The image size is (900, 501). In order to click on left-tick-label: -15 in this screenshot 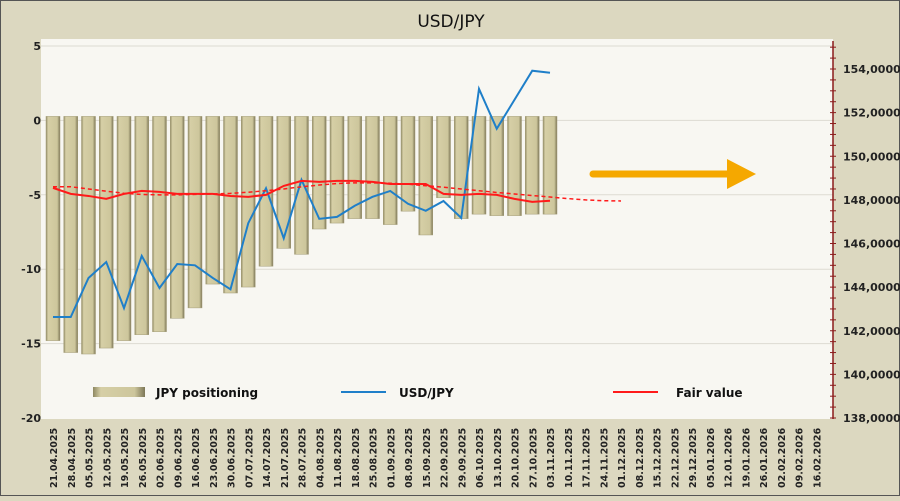, I will do `click(31, 344)`.